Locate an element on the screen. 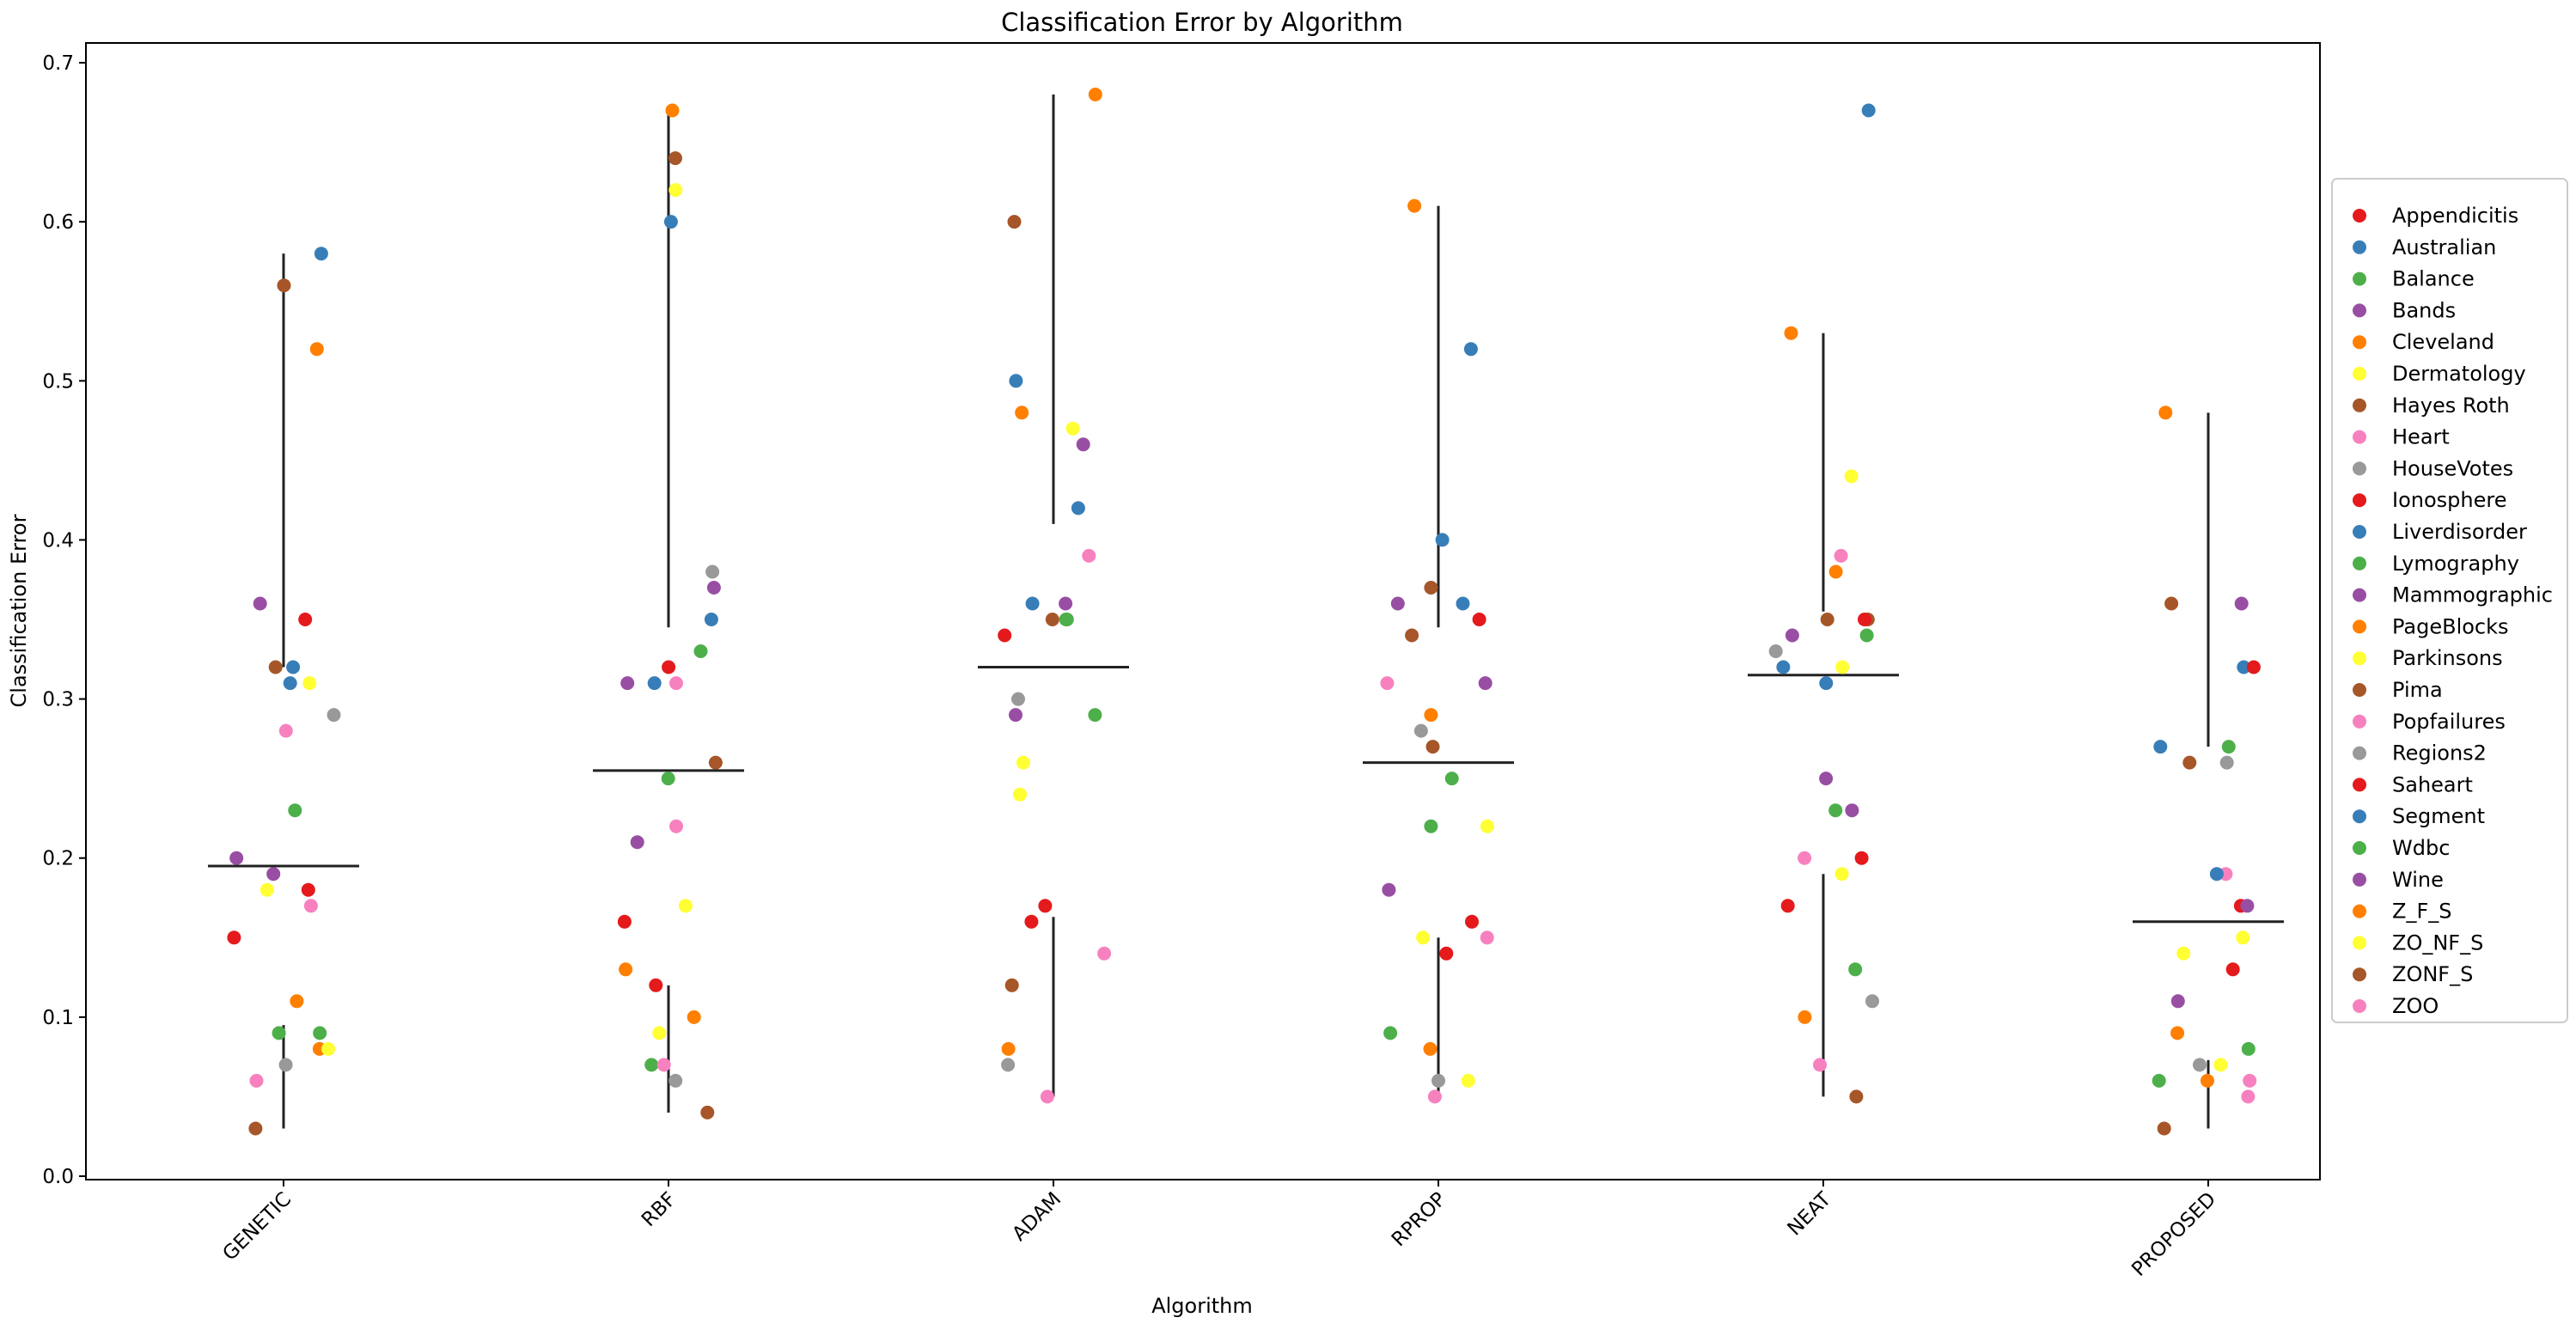 The image size is (2576, 1336). legend-label: Lymography is located at coordinates (2455, 564).